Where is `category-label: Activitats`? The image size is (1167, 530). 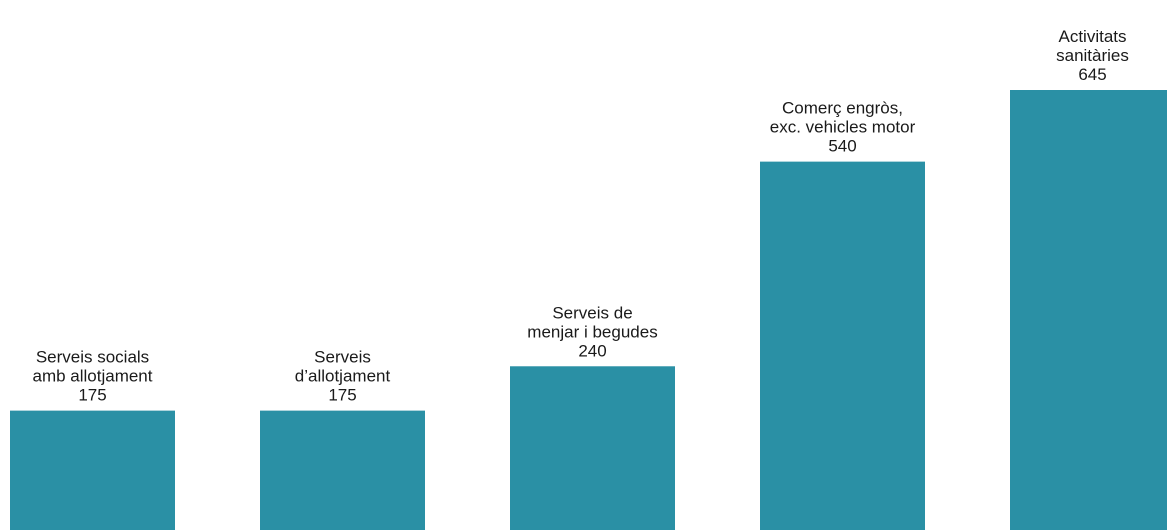
category-label: Activitats is located at coordinates (1092, 36).